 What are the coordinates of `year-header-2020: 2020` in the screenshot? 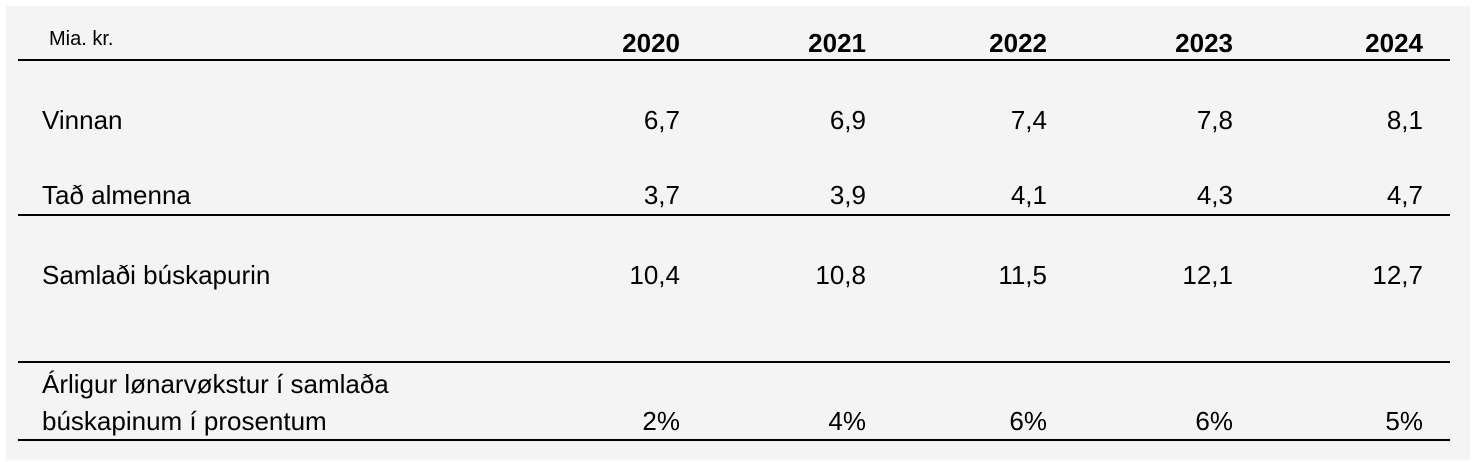 It's located at (651, 43).